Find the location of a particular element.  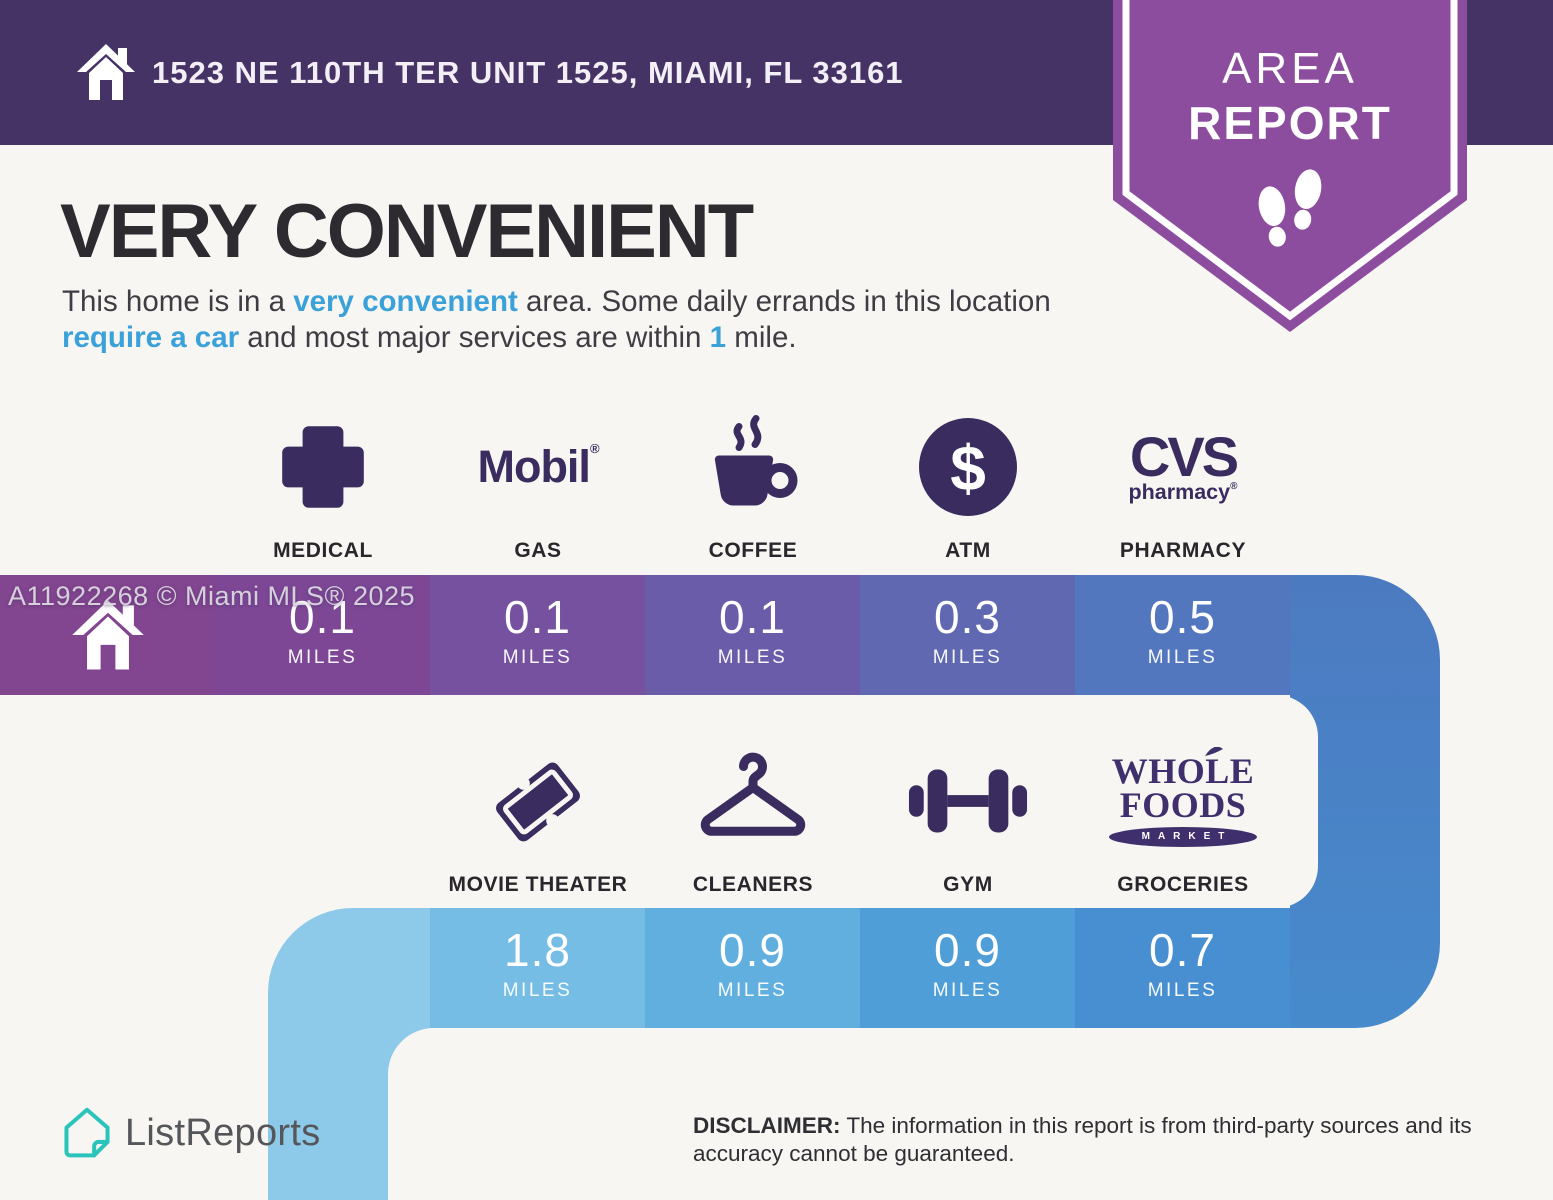

badge-title-report: REPORT is located at coordinates (1290, 123).